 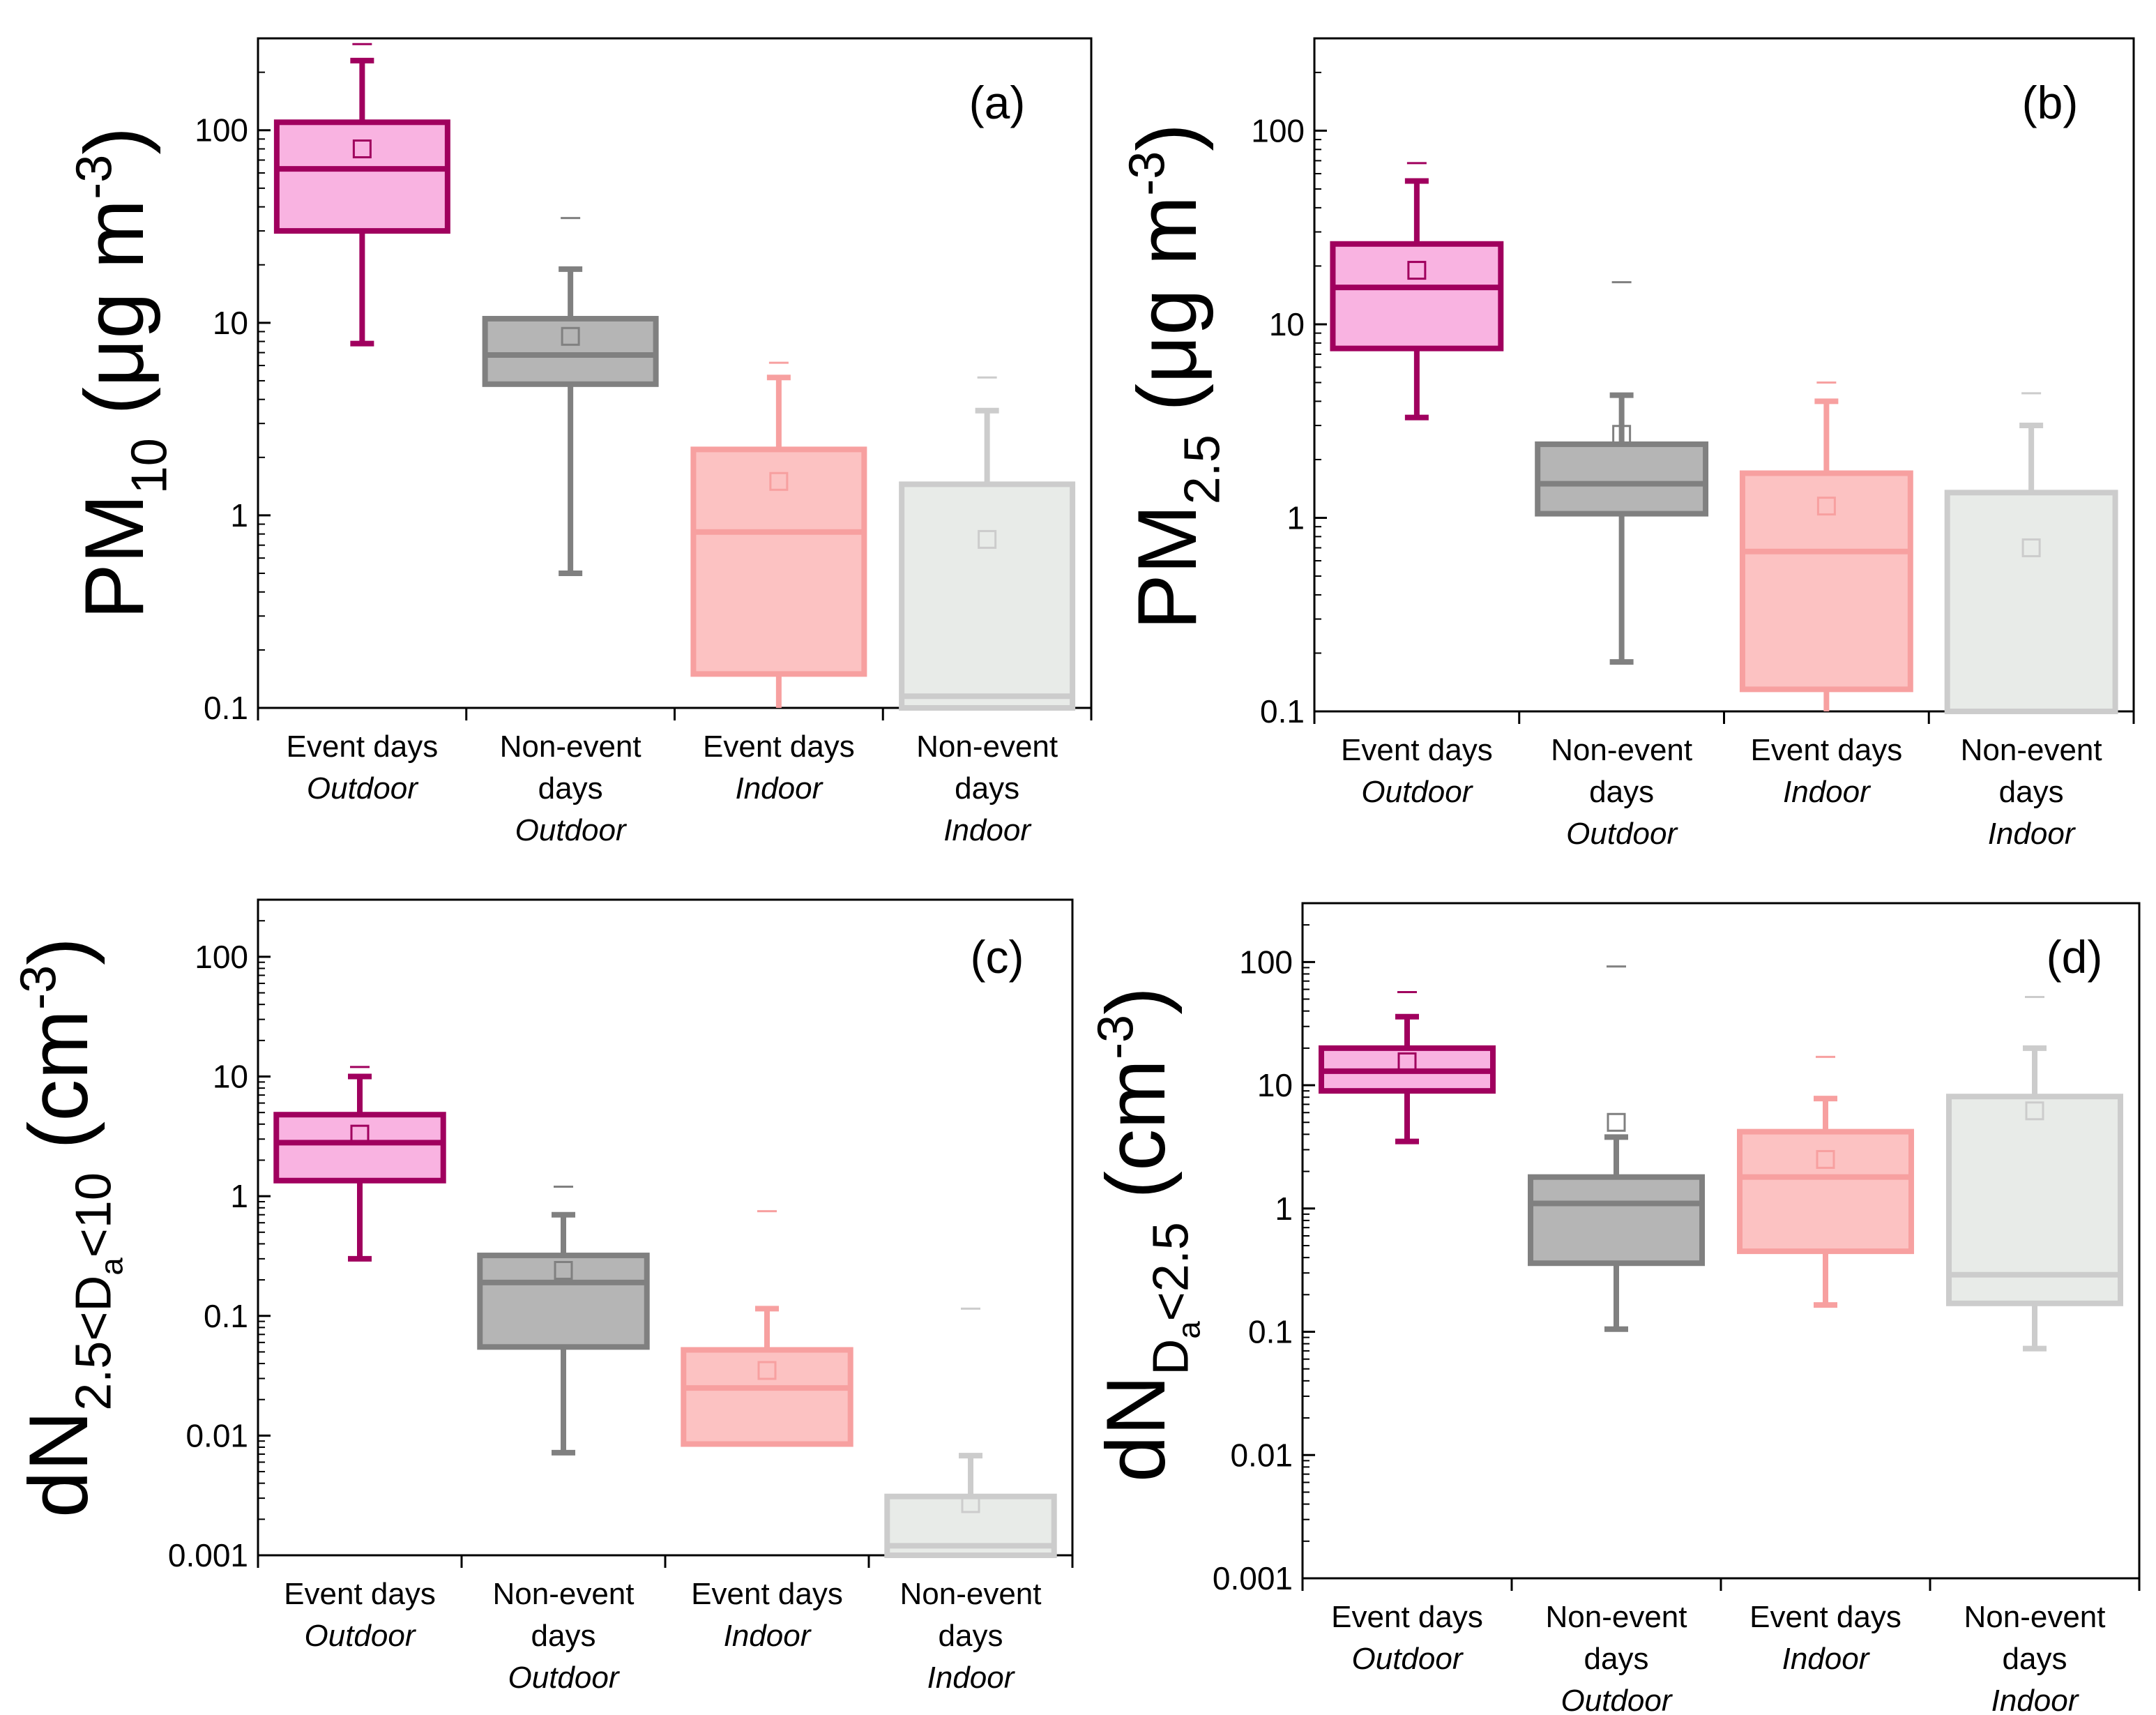 What do you see at coordinates (121, 373) in the screenshot?
I see `y-axis-title: PM10 (μg m-3)` at bounding box center [121, 373].